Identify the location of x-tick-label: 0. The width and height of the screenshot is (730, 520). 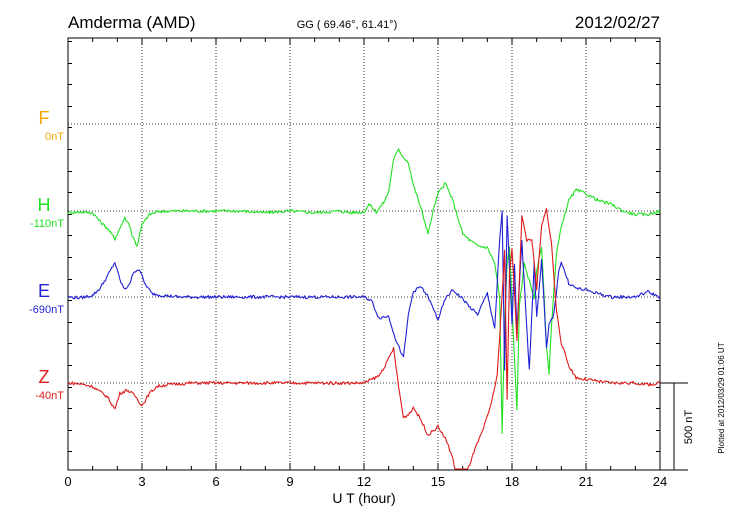
(67, 481).